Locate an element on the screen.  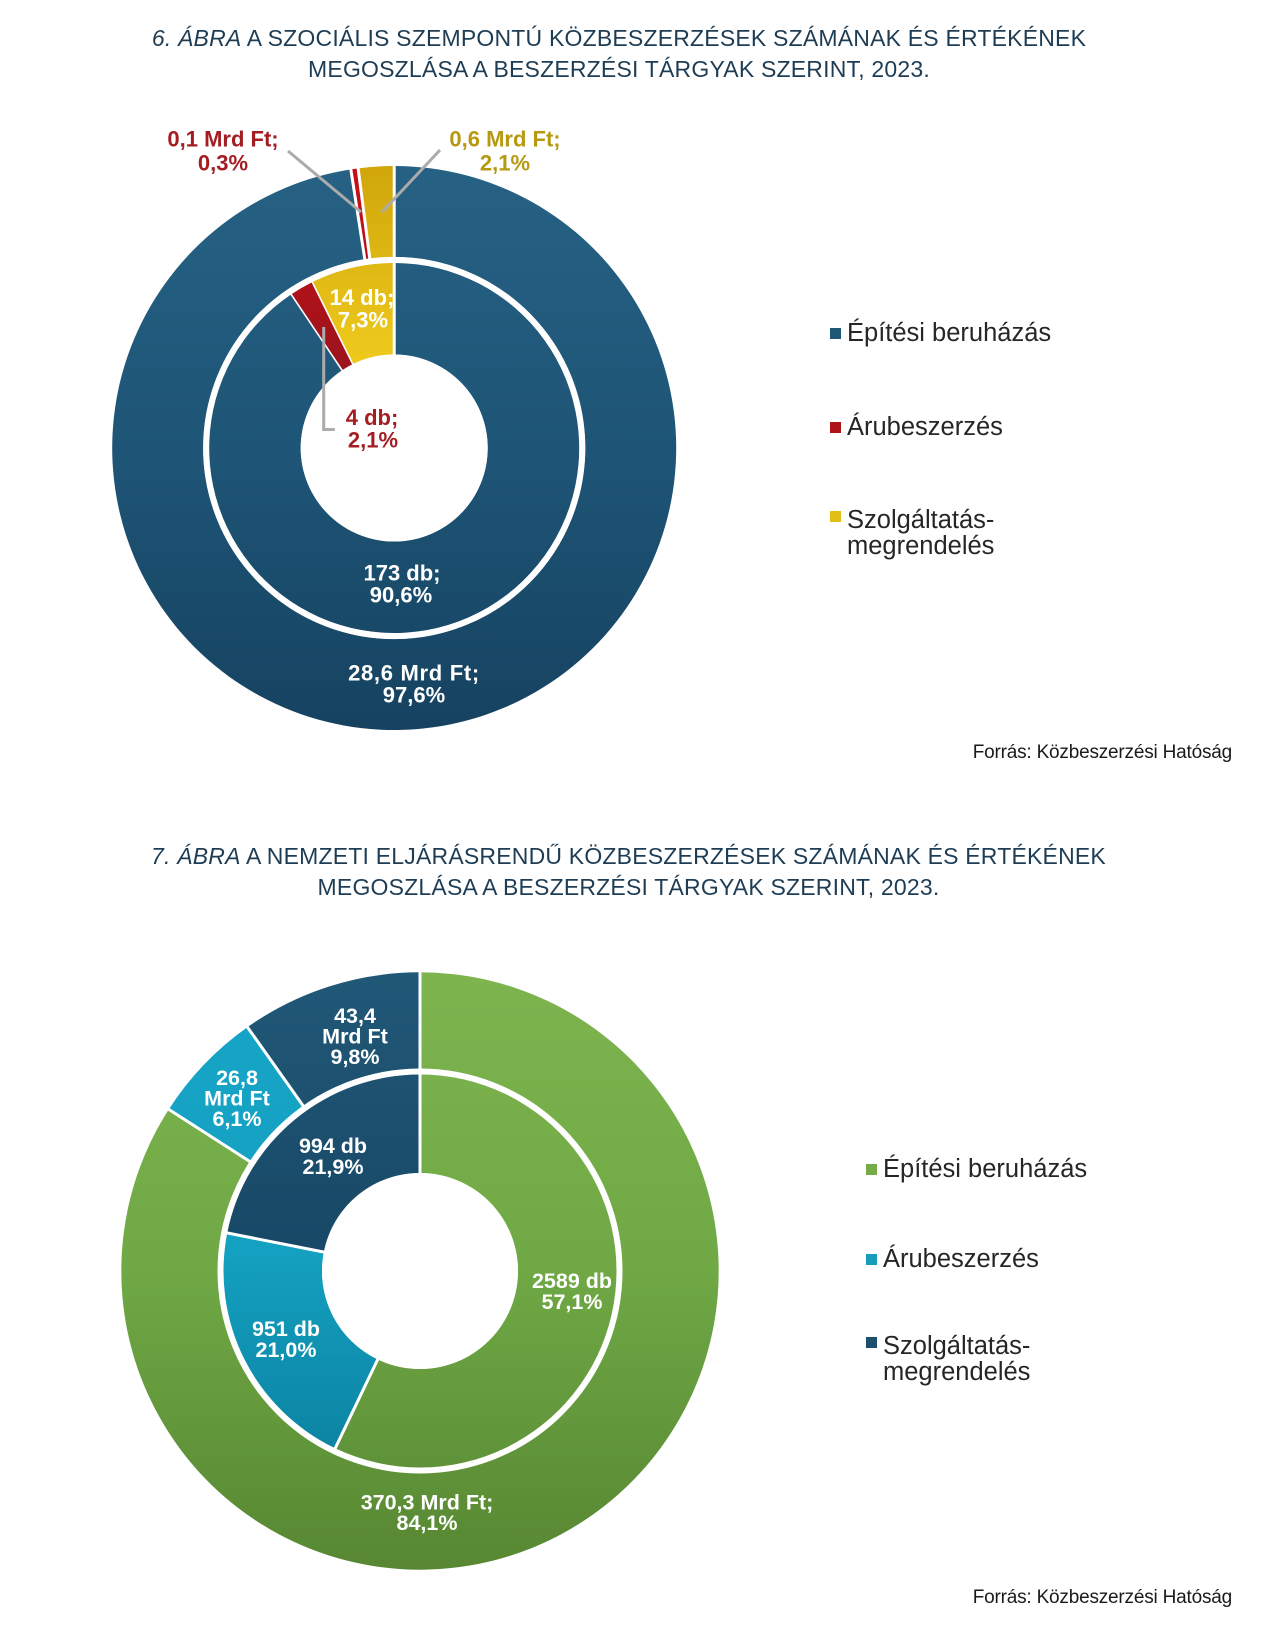
svg-text: 14 db; is located at coordinates (362, 297).